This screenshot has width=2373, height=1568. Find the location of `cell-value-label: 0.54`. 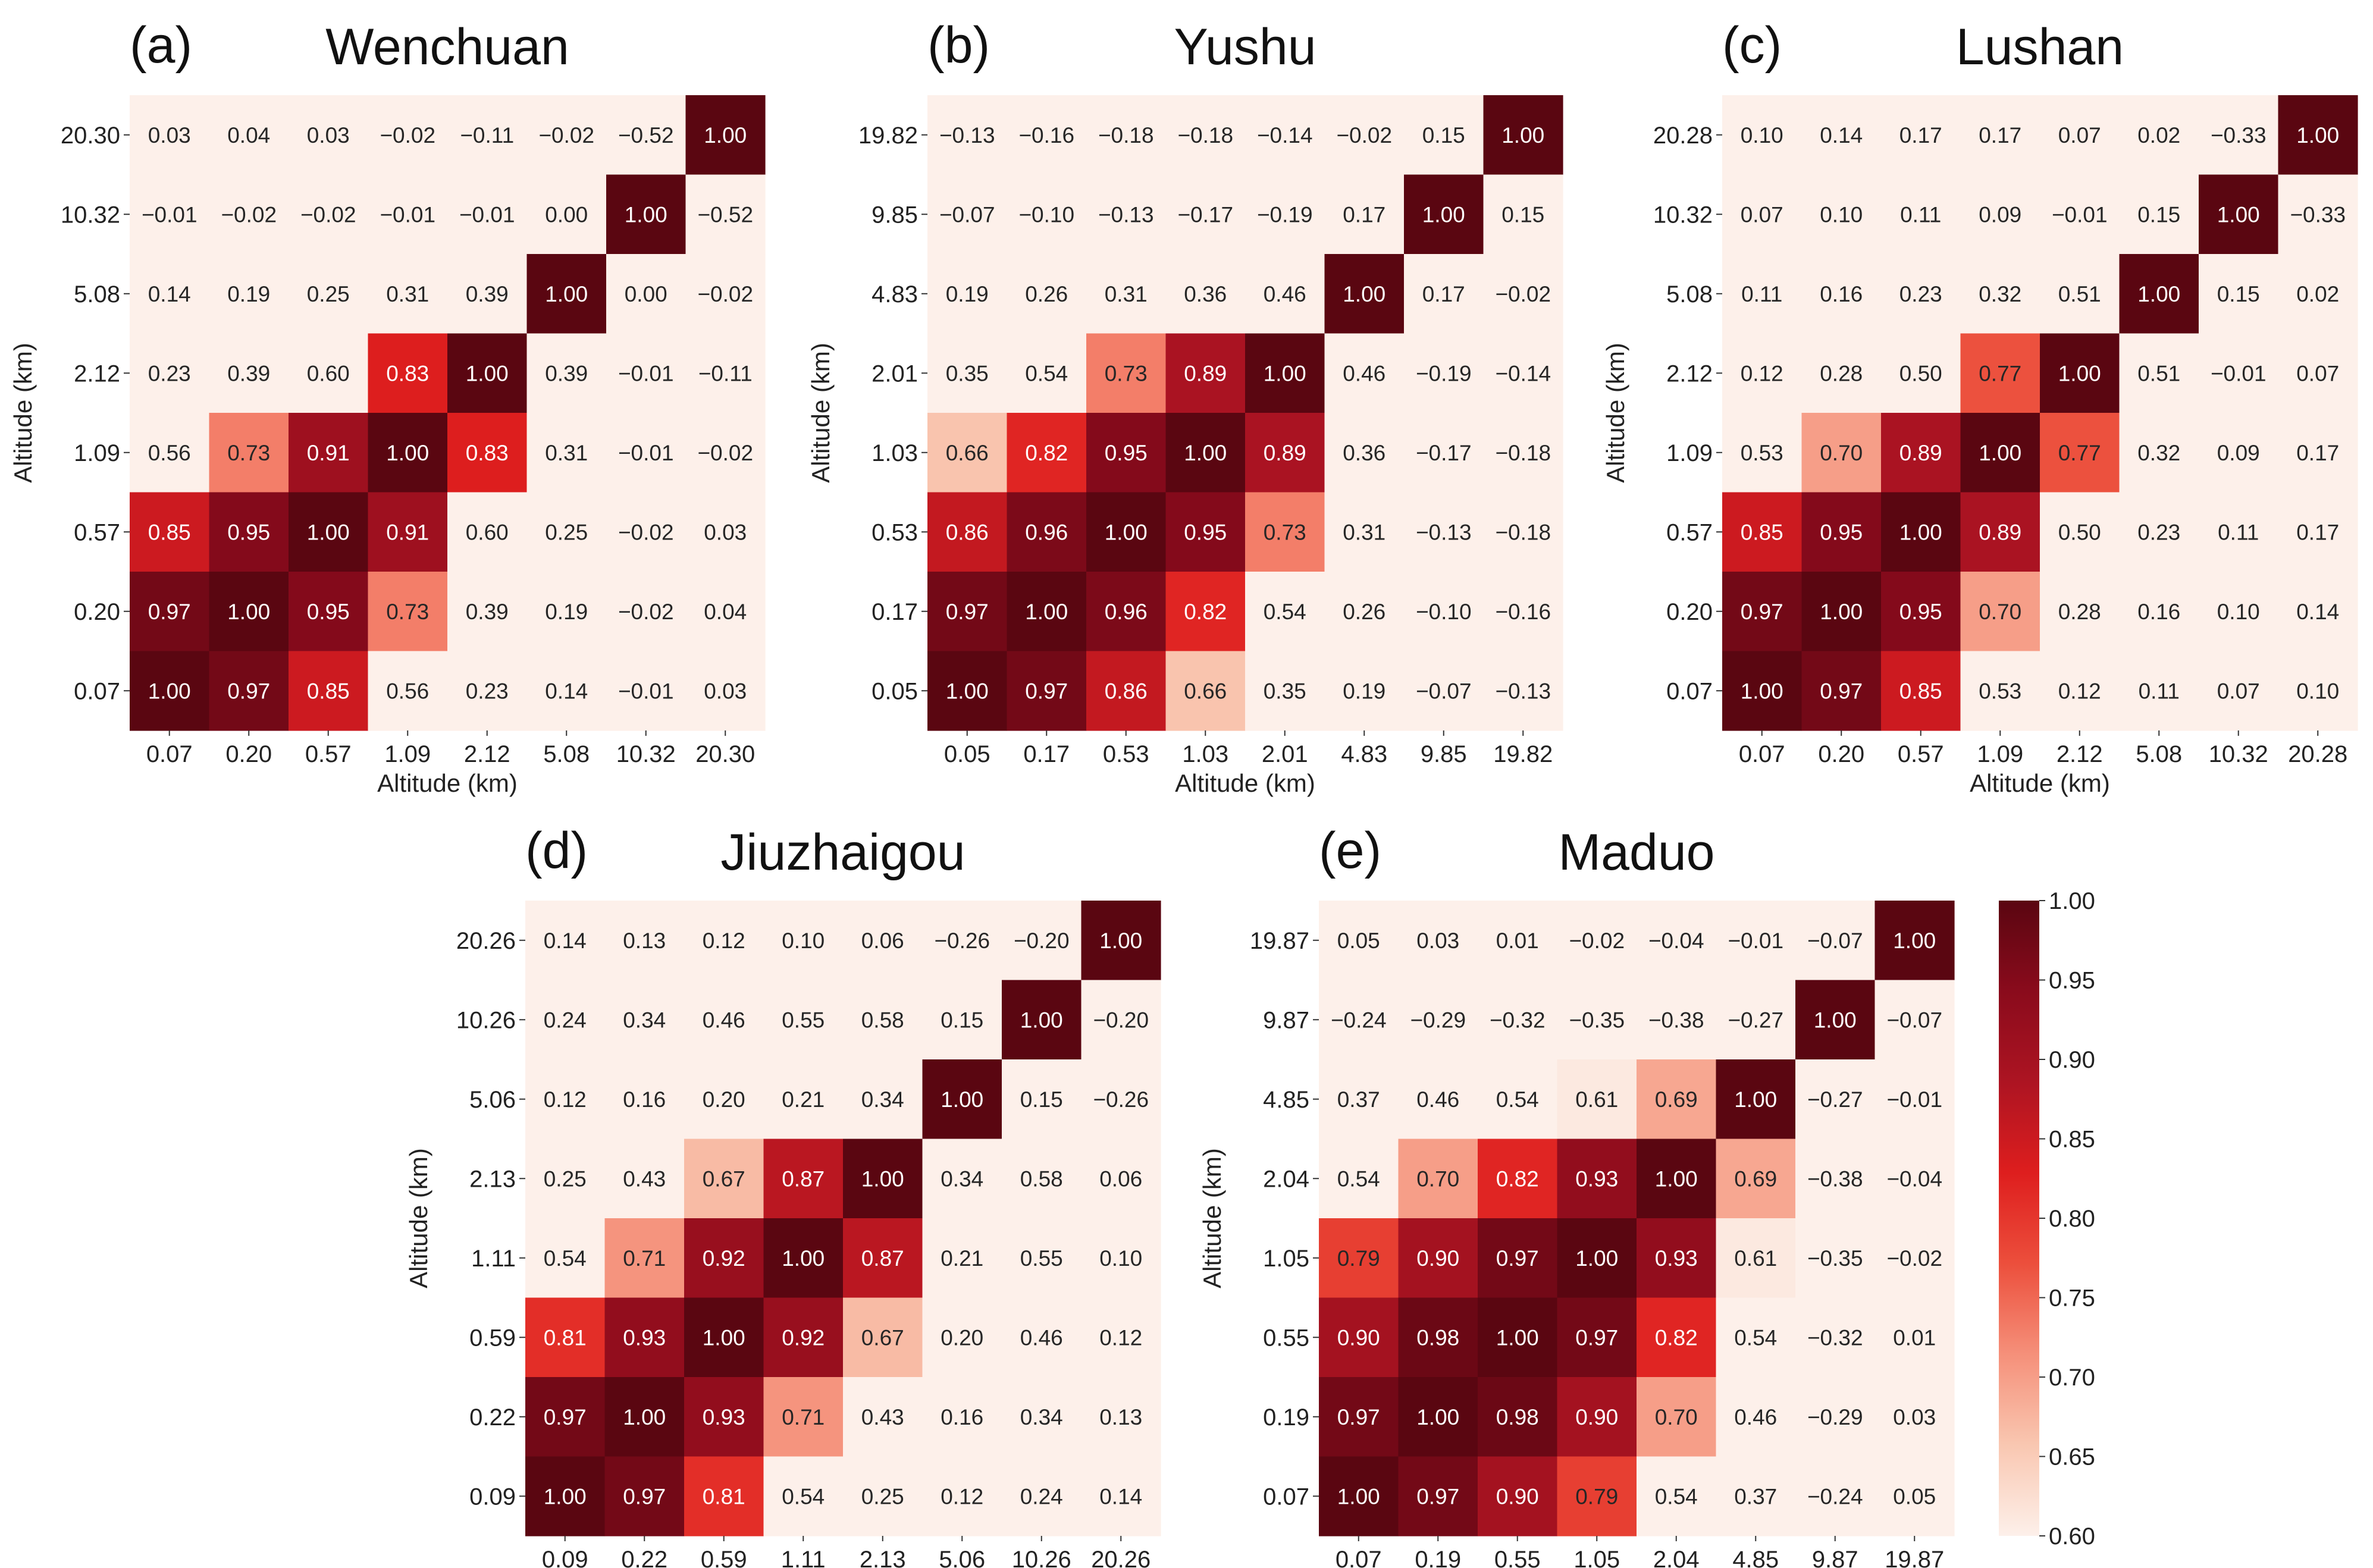

cell-value-label: 0.54 is located at coordinates (1676, 1496).